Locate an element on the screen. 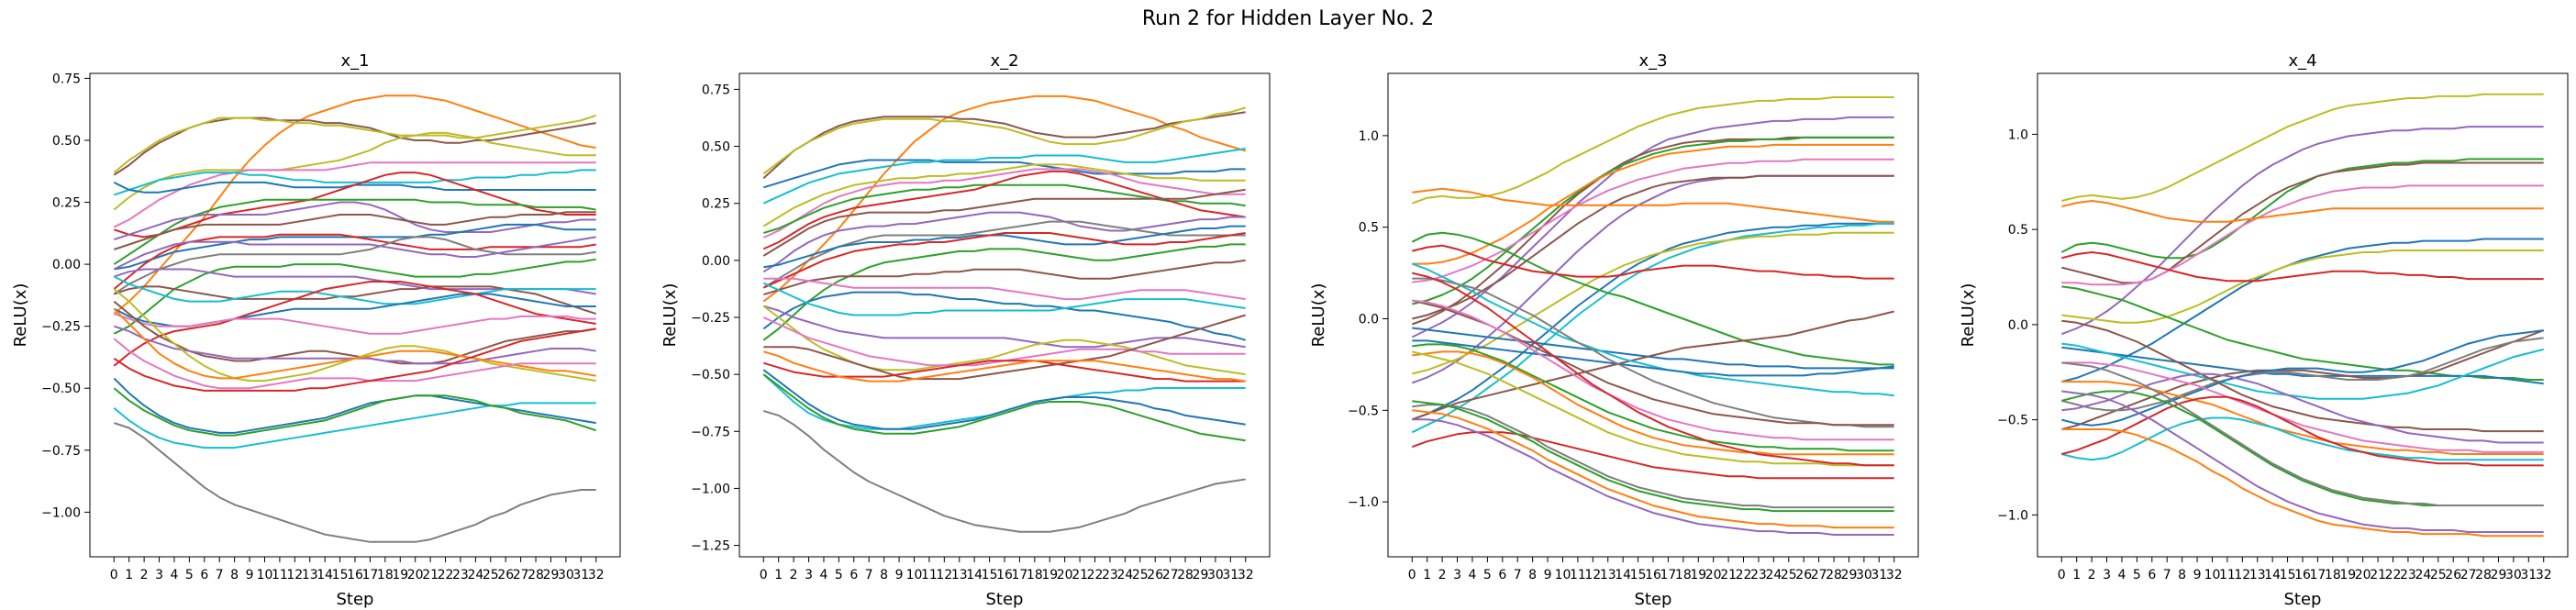 Image resolution: width=2576 pixels, height=610 pixels. x-tick-label: 6 is located at coordinates (1502, 575).